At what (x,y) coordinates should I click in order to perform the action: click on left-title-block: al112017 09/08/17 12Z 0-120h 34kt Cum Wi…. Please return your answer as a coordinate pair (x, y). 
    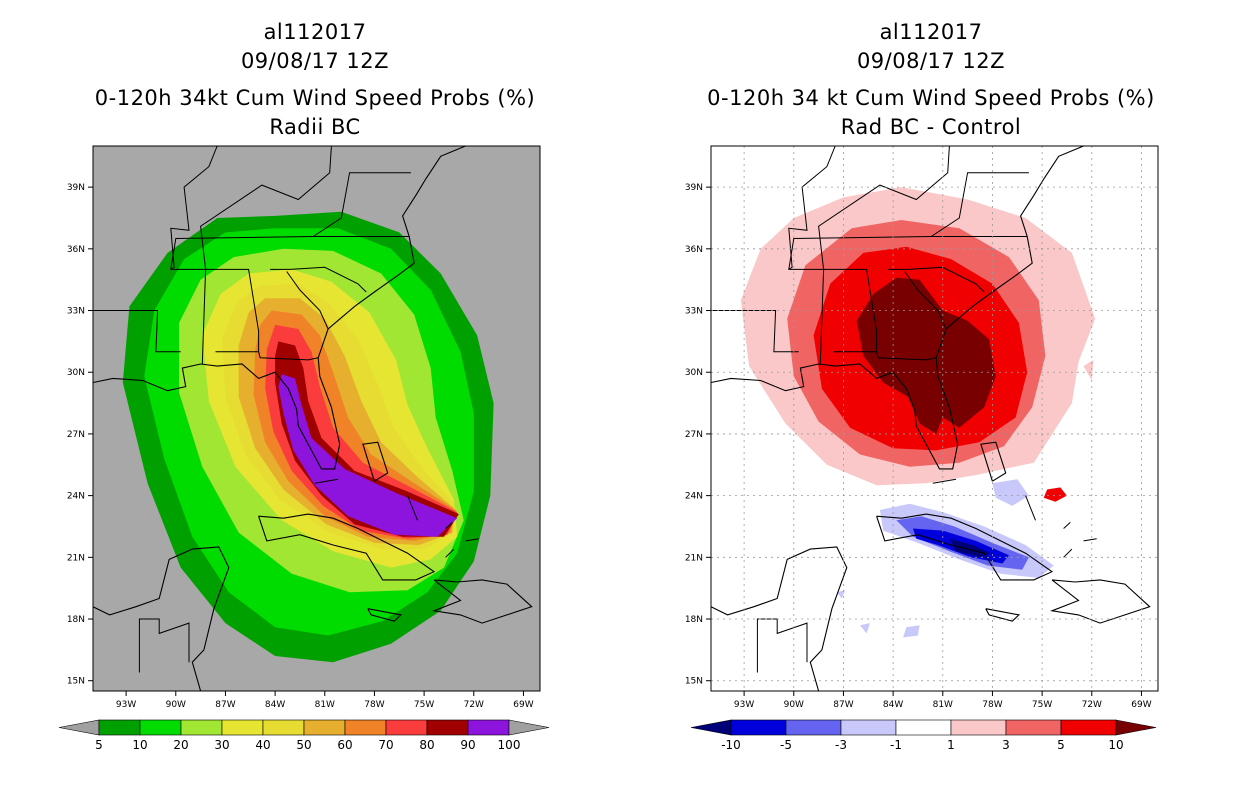
    Looking at the image, I should click on (315, 80).